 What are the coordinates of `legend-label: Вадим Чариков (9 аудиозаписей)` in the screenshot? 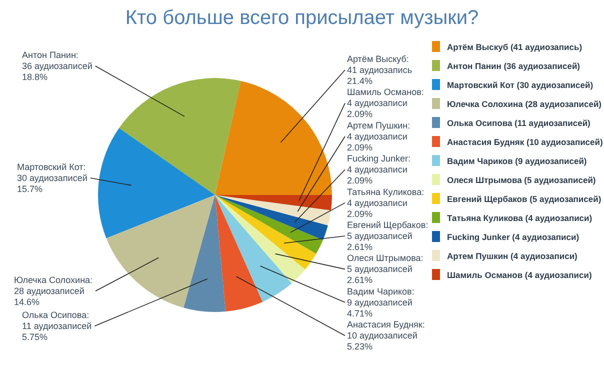 It's located at (517, 161).